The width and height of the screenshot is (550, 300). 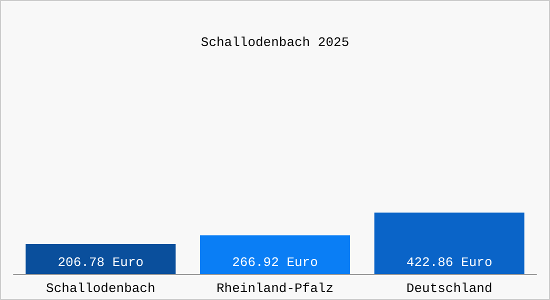 What do you see at coordinates (101, 288) in the screenshot?
I see `x-tick-label: Schallodenbach` at bounding box center [101, 288].